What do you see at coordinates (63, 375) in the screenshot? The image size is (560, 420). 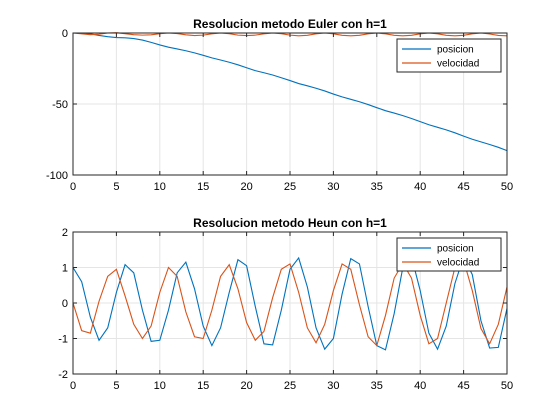 I see `y-tick-label: -2` at bounding box center [63, 375].